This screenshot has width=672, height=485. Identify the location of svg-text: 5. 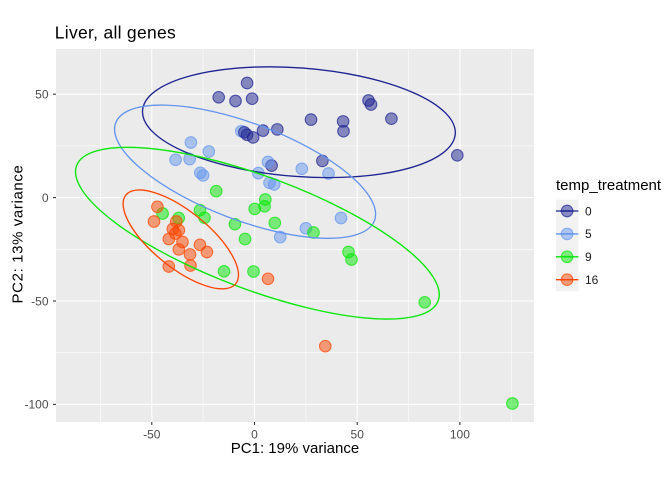
(588, 234).